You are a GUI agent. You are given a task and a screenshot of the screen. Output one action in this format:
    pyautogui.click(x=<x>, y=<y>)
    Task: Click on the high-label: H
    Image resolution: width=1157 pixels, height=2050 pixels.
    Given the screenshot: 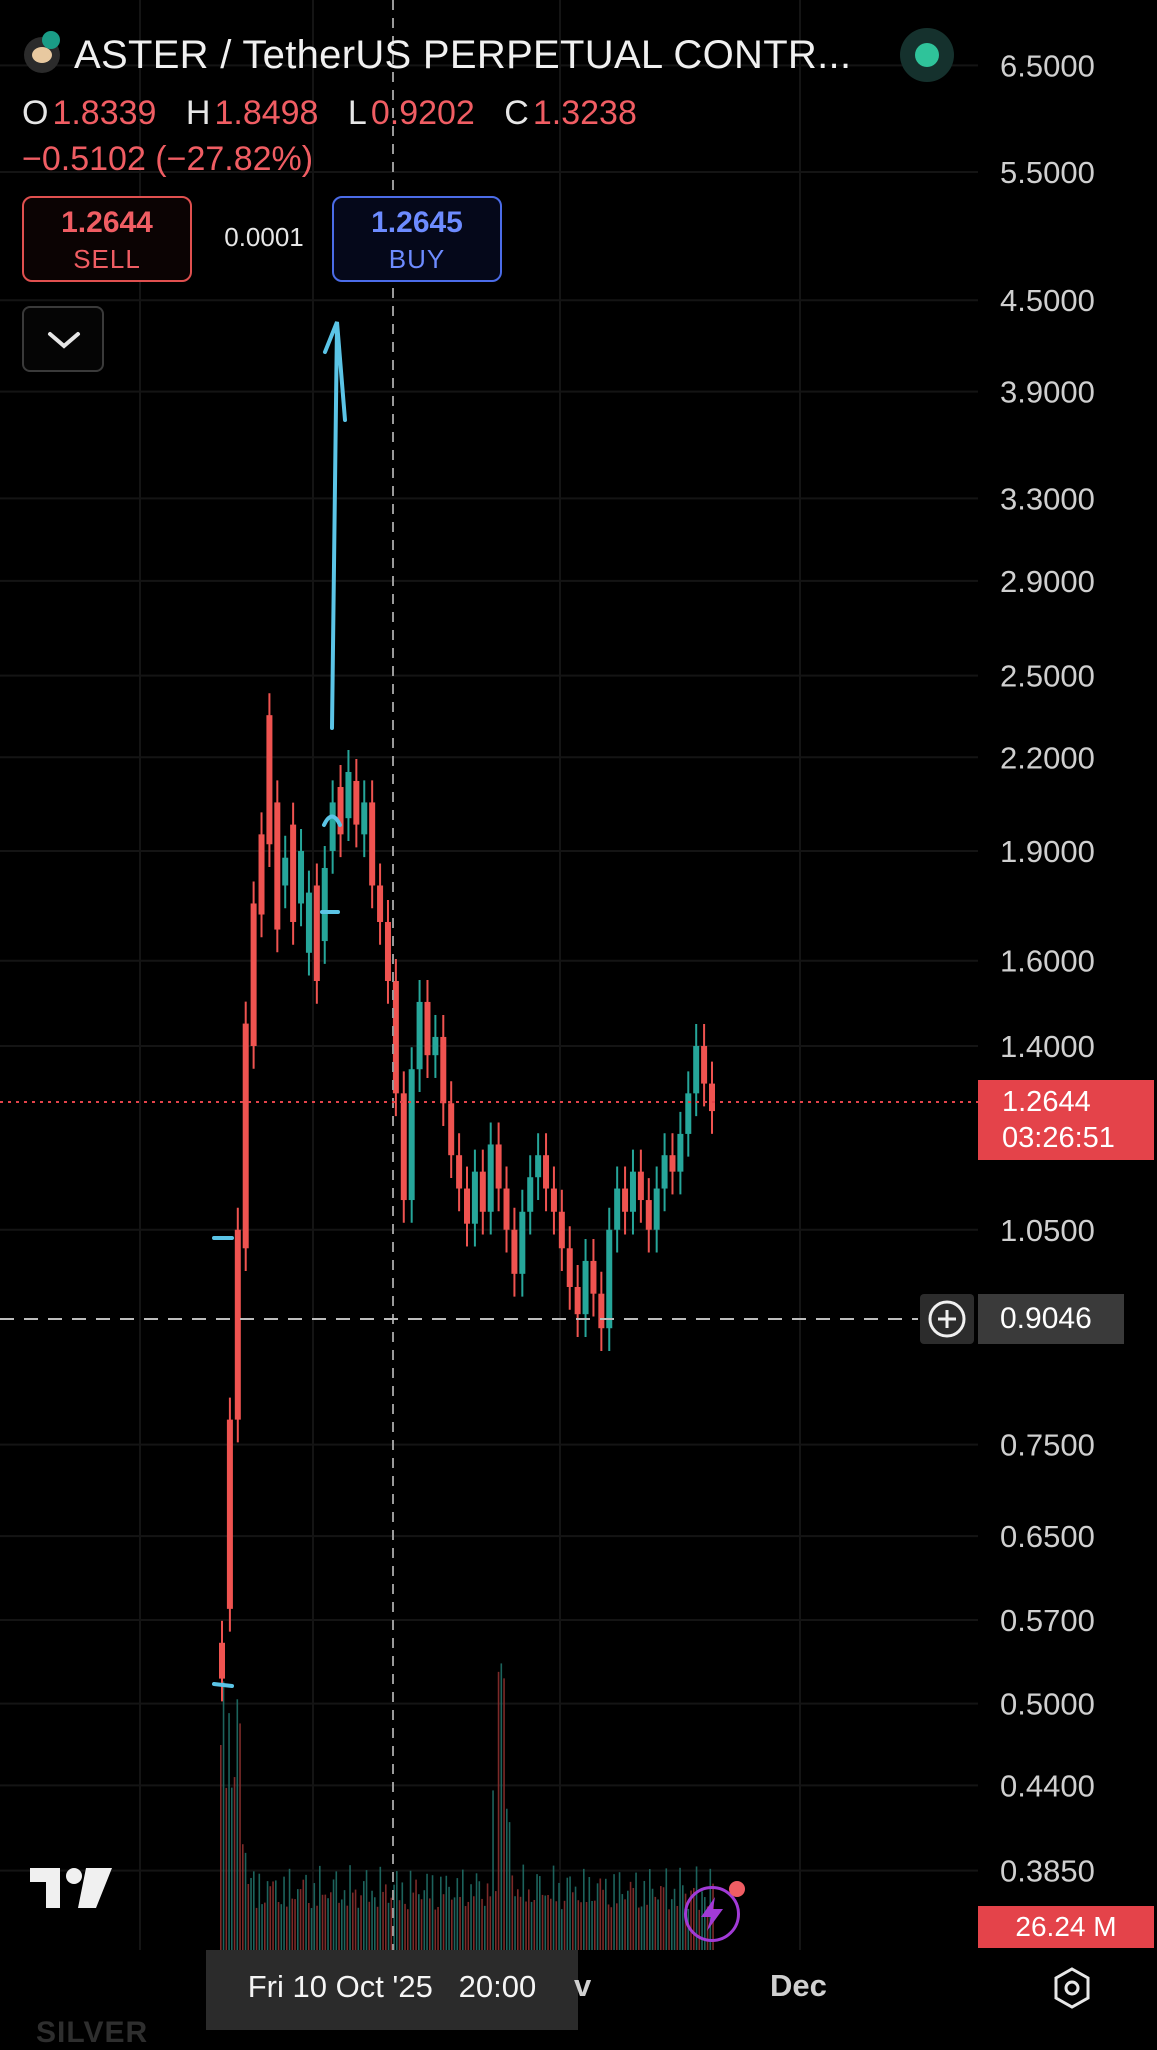 What is the action you would take?
    pyautogui.click(x=198, y=113)
    